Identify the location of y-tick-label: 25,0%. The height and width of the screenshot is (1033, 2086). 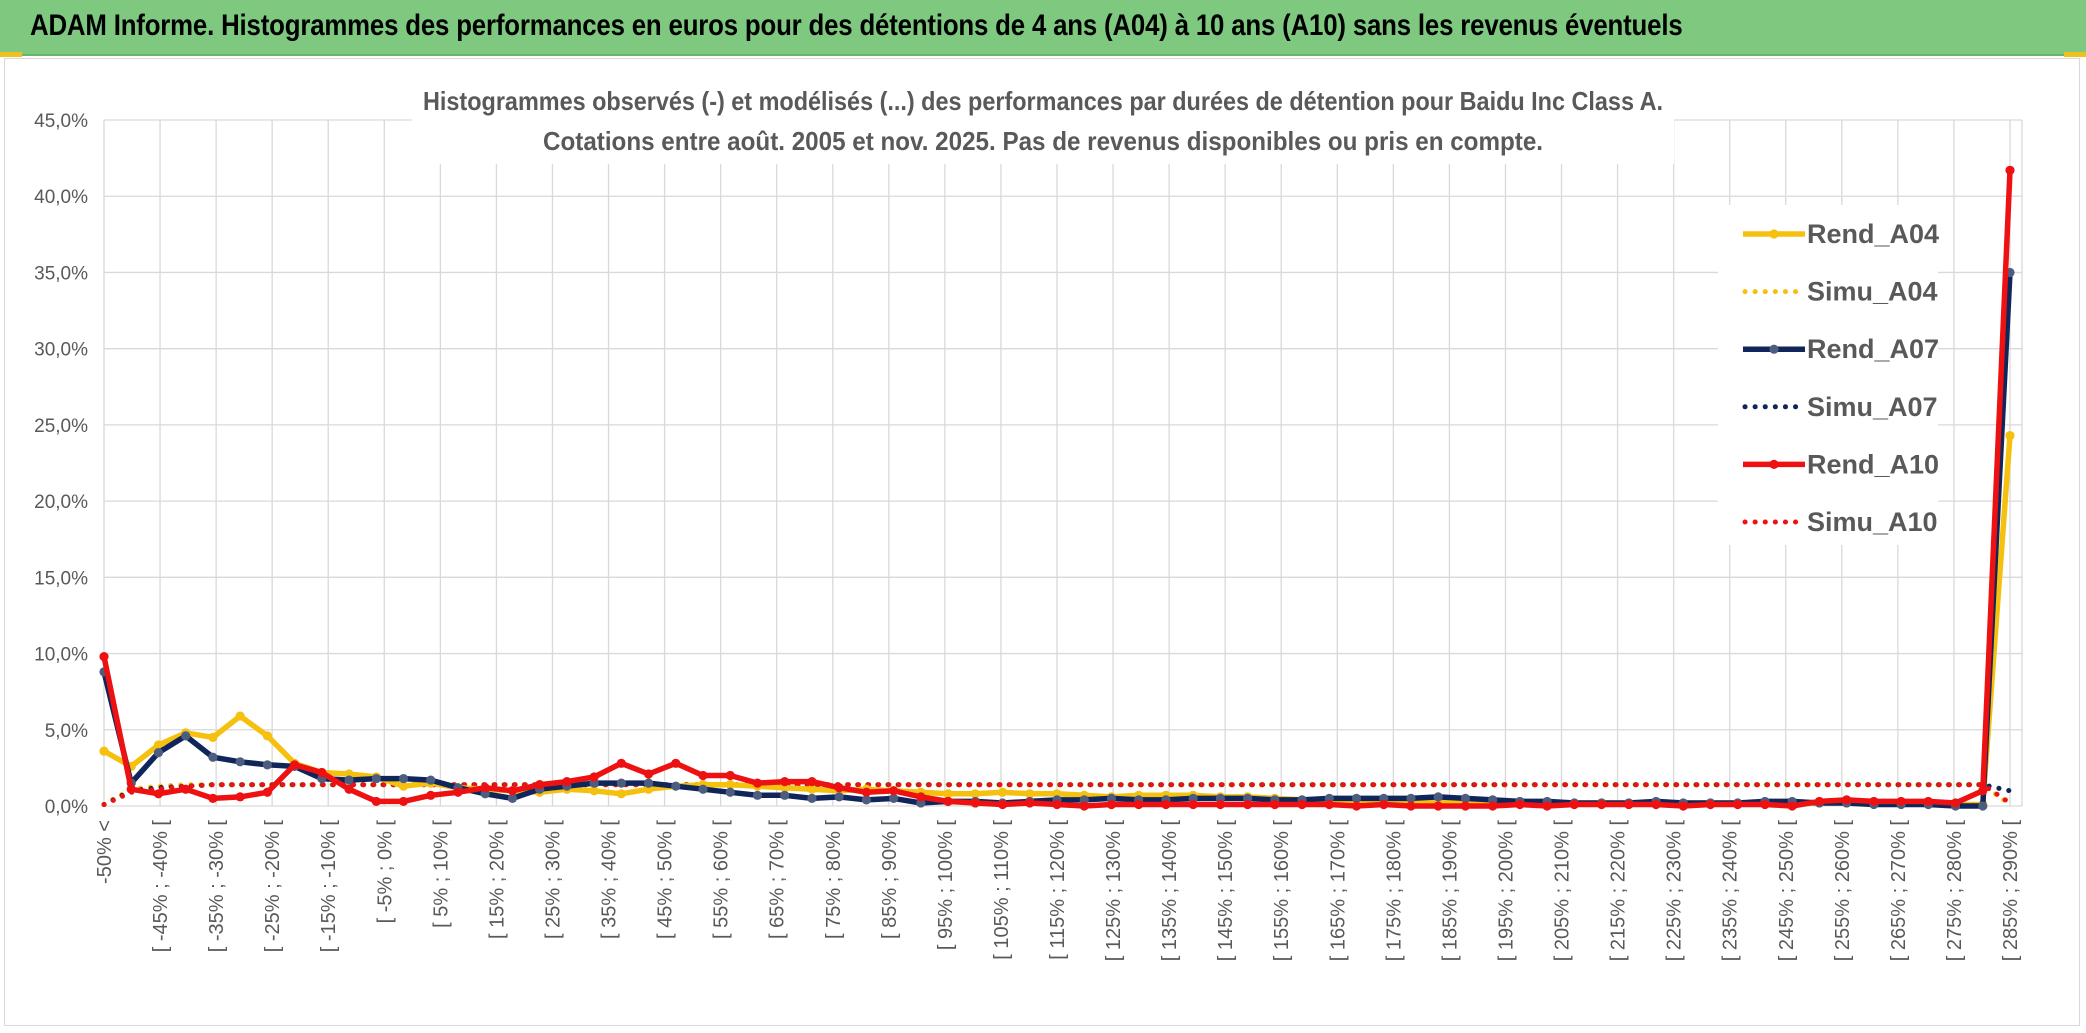
(61, 426).